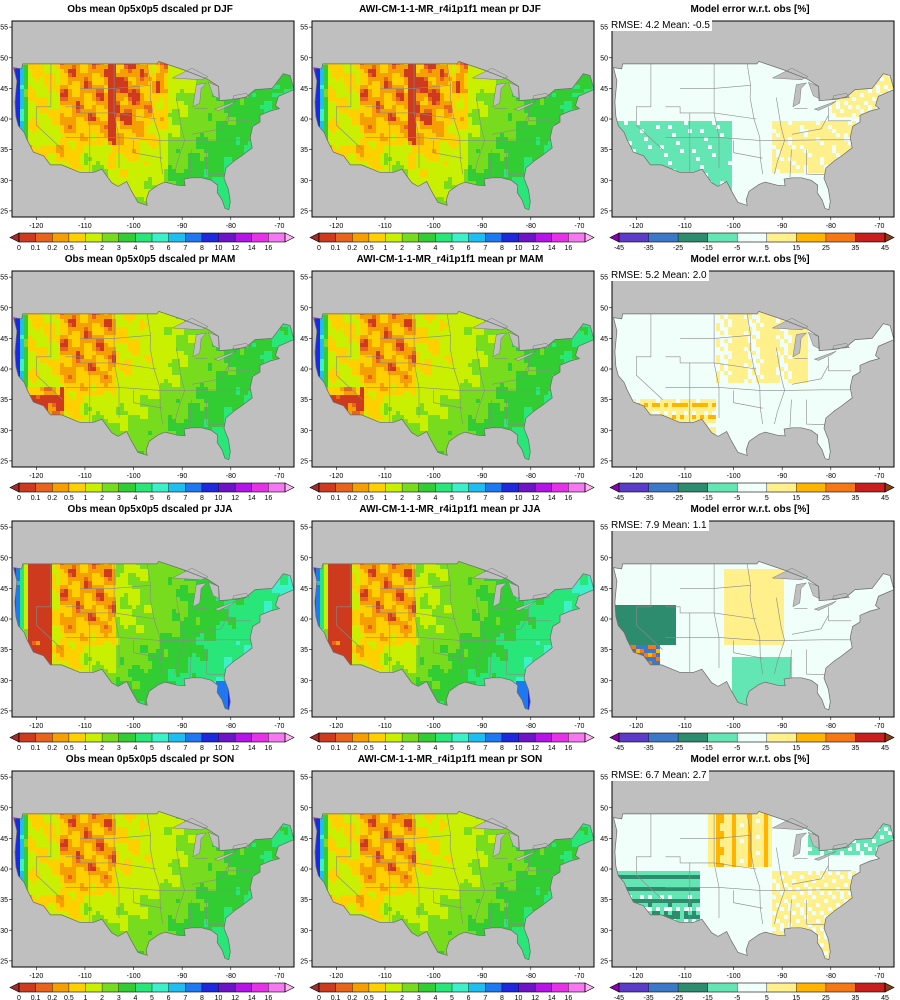 Image resolution: width=900 pixels, height=1000 pixels. What do you see at coordinates (185, 497) in the screenshot?
I see `colorbar-tick-label: 7` at bounding box center [185, 497].